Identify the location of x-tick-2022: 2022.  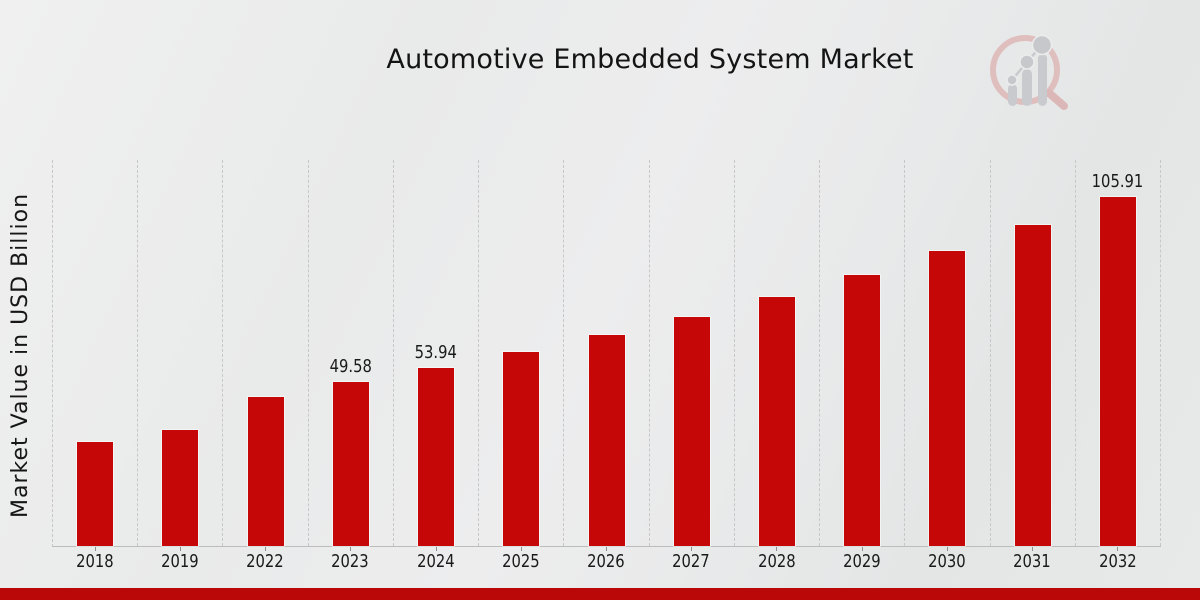
(264, 559).